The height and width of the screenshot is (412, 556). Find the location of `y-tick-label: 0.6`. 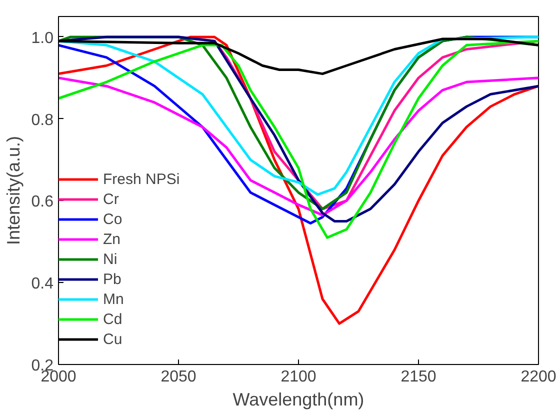

y-tick-label: 0.6 is located at coordinates (42, 202).